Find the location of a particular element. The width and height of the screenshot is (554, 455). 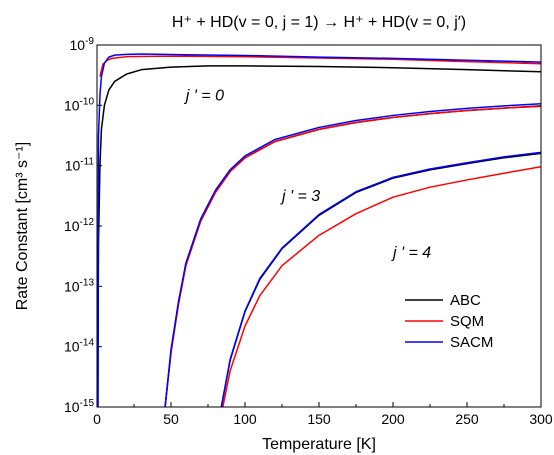

x-tick-label: 0 is located at coordinates (97, 419).